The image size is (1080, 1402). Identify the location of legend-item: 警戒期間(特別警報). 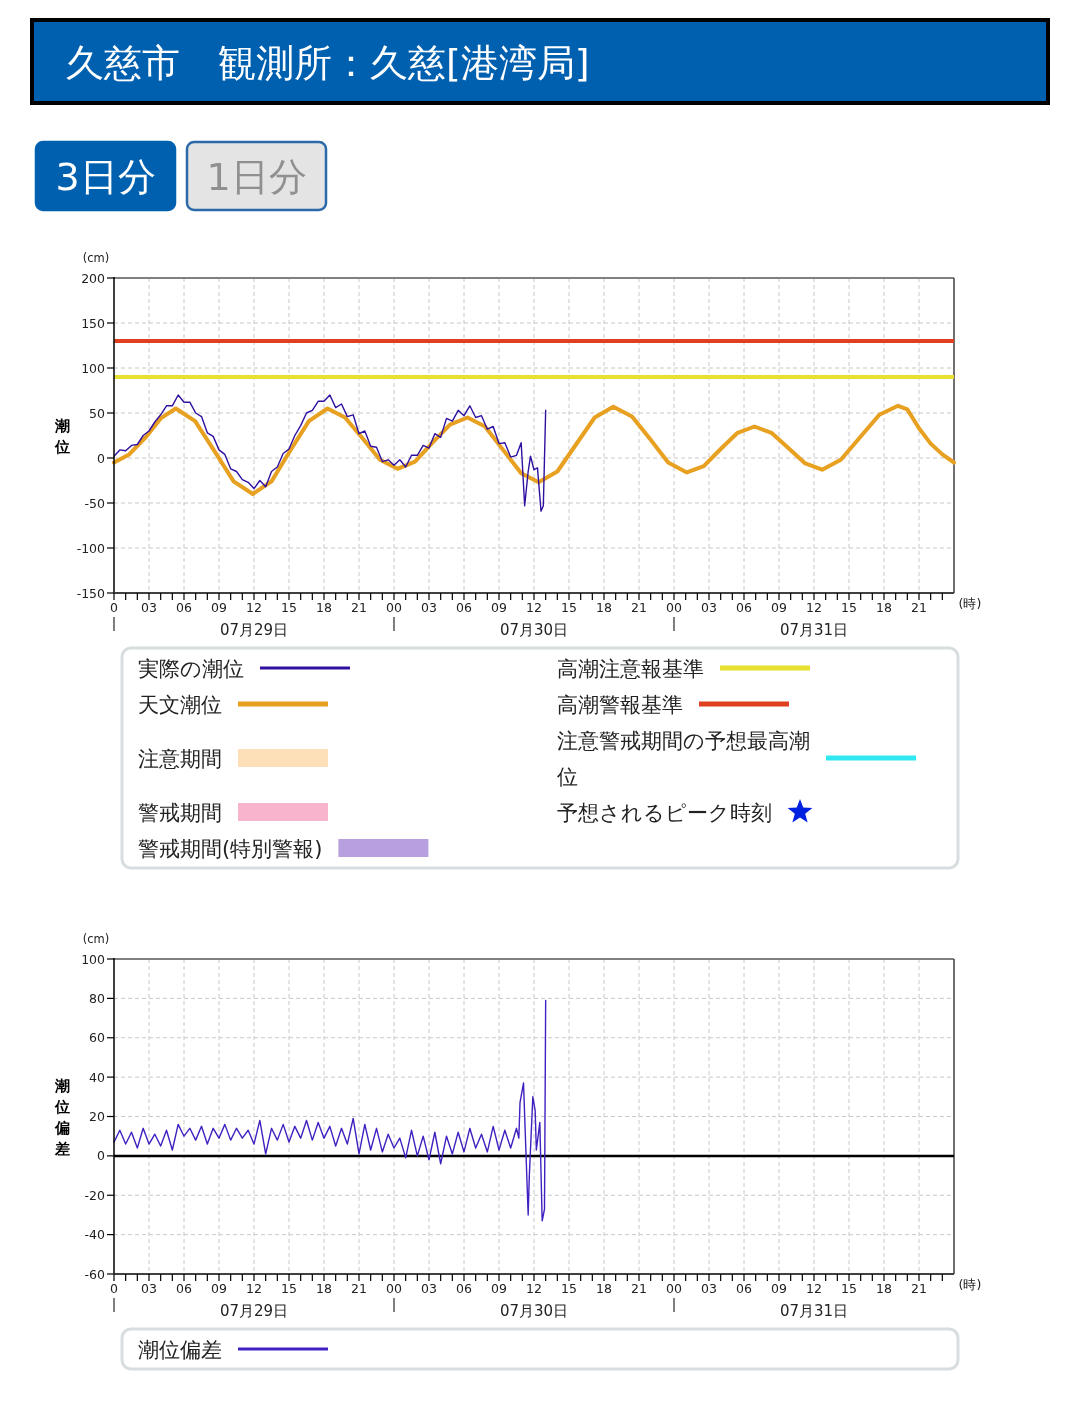
(283, 848).